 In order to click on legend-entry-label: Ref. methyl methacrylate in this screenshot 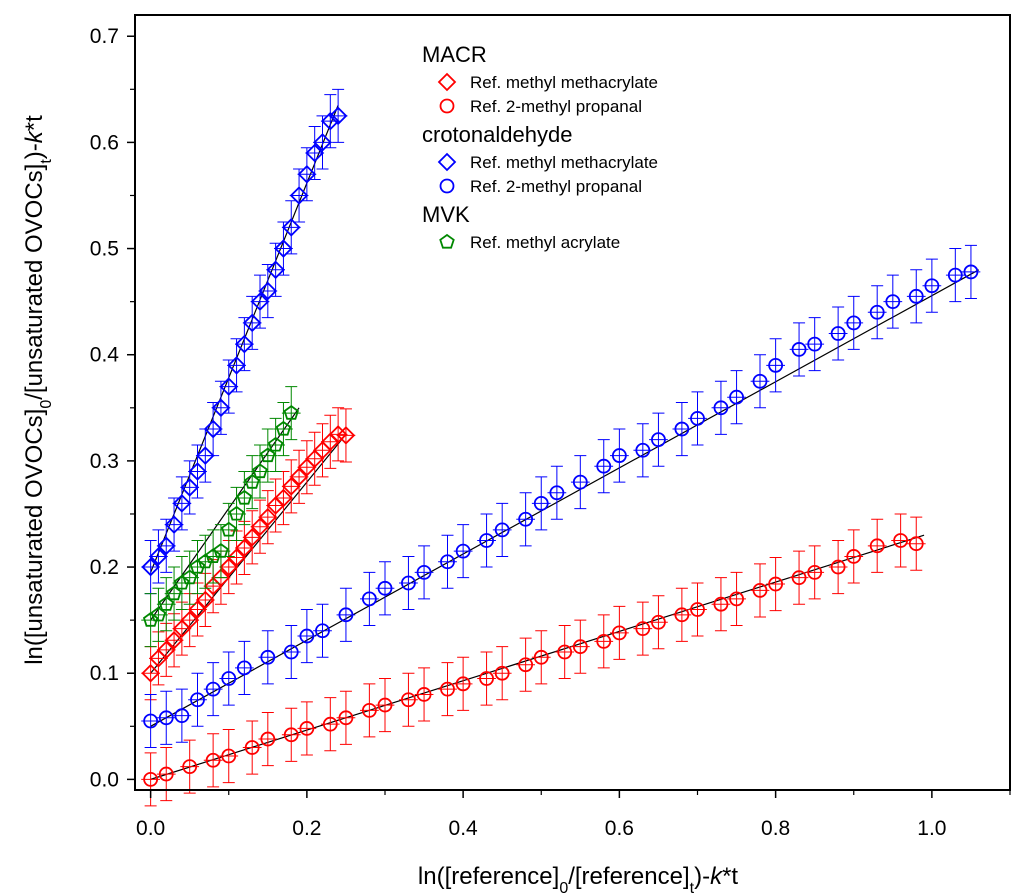, I will do `click(564, 82)`.